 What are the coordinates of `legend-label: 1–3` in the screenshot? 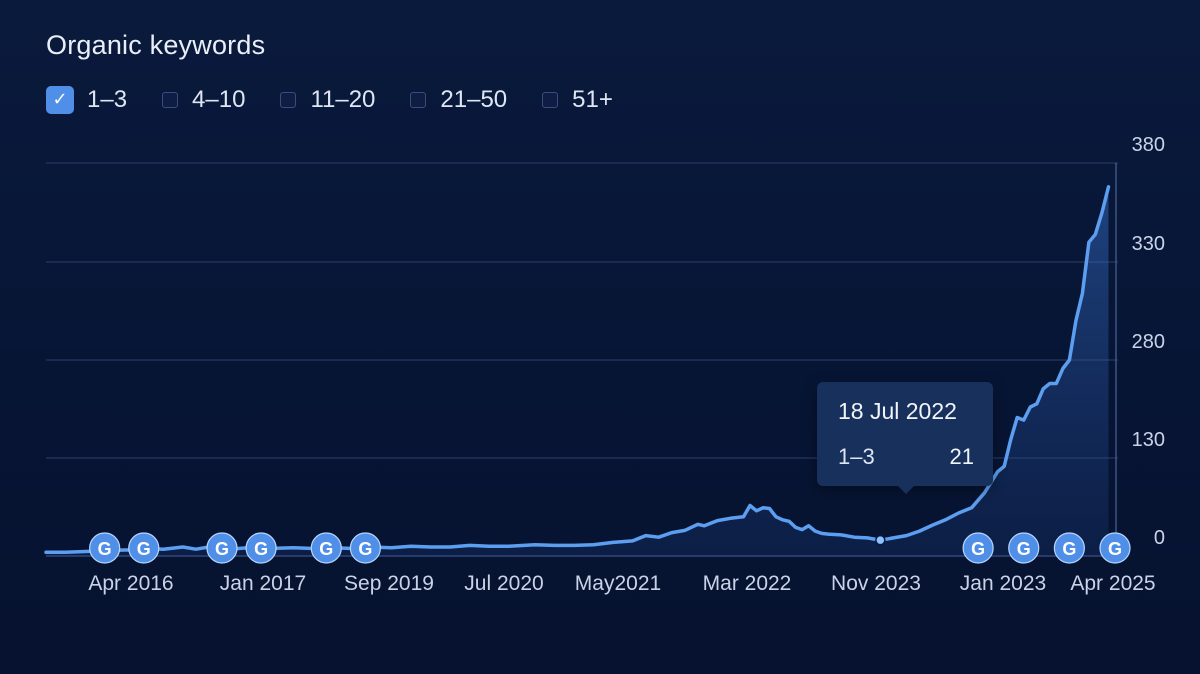 It's located at (107, 99).